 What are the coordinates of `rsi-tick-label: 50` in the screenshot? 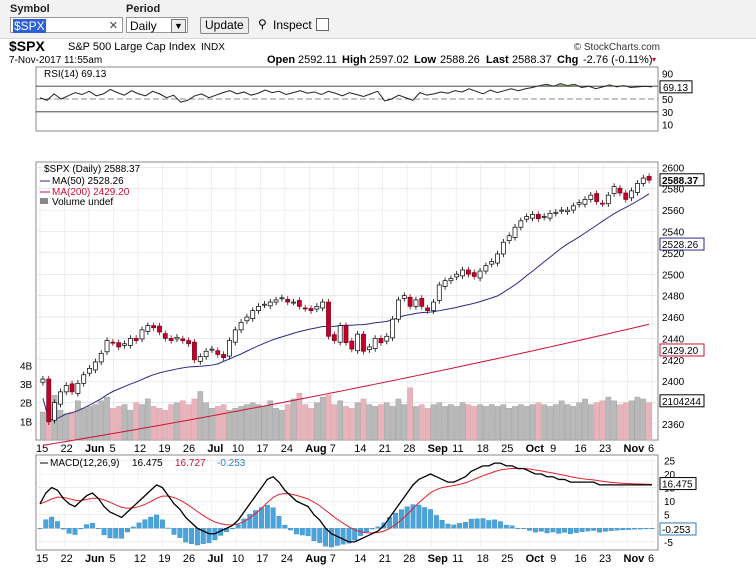 It's located at (668, 100).